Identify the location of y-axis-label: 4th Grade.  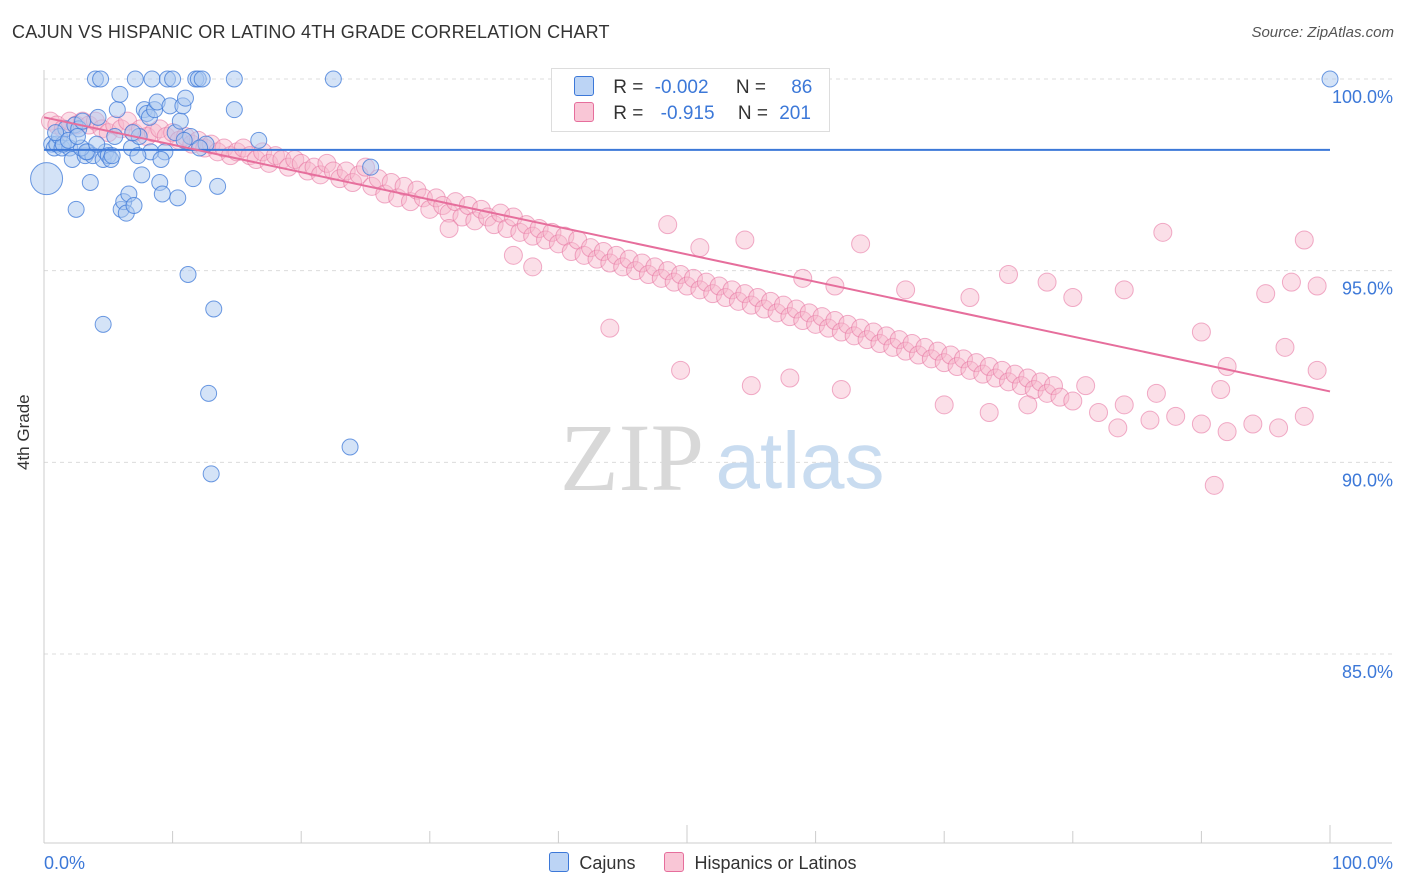
(23, 432).